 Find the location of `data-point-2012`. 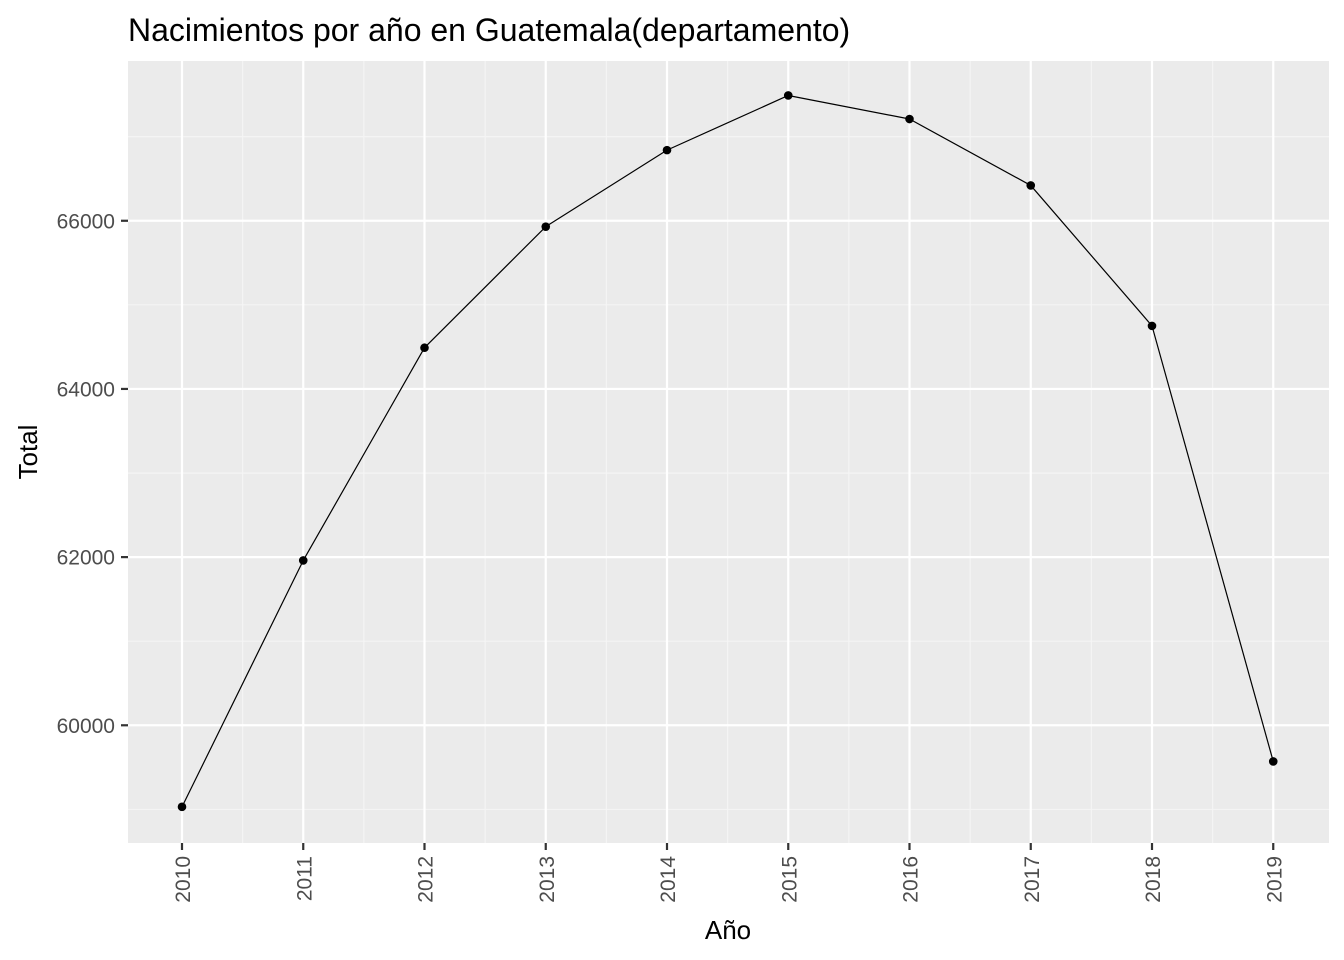

data-point-2012 is located at coordinates (424, 348).